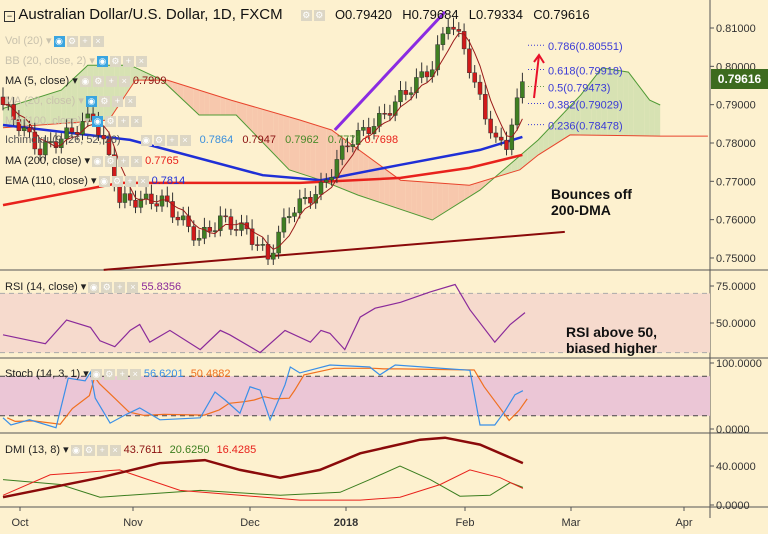 Image resolution: width=768 pixels, height=534 pixels. I want to click on indicator-ma200: MA (200, close) ▾ ◉ ⚙ + × 0.7765, so click(92, 161).